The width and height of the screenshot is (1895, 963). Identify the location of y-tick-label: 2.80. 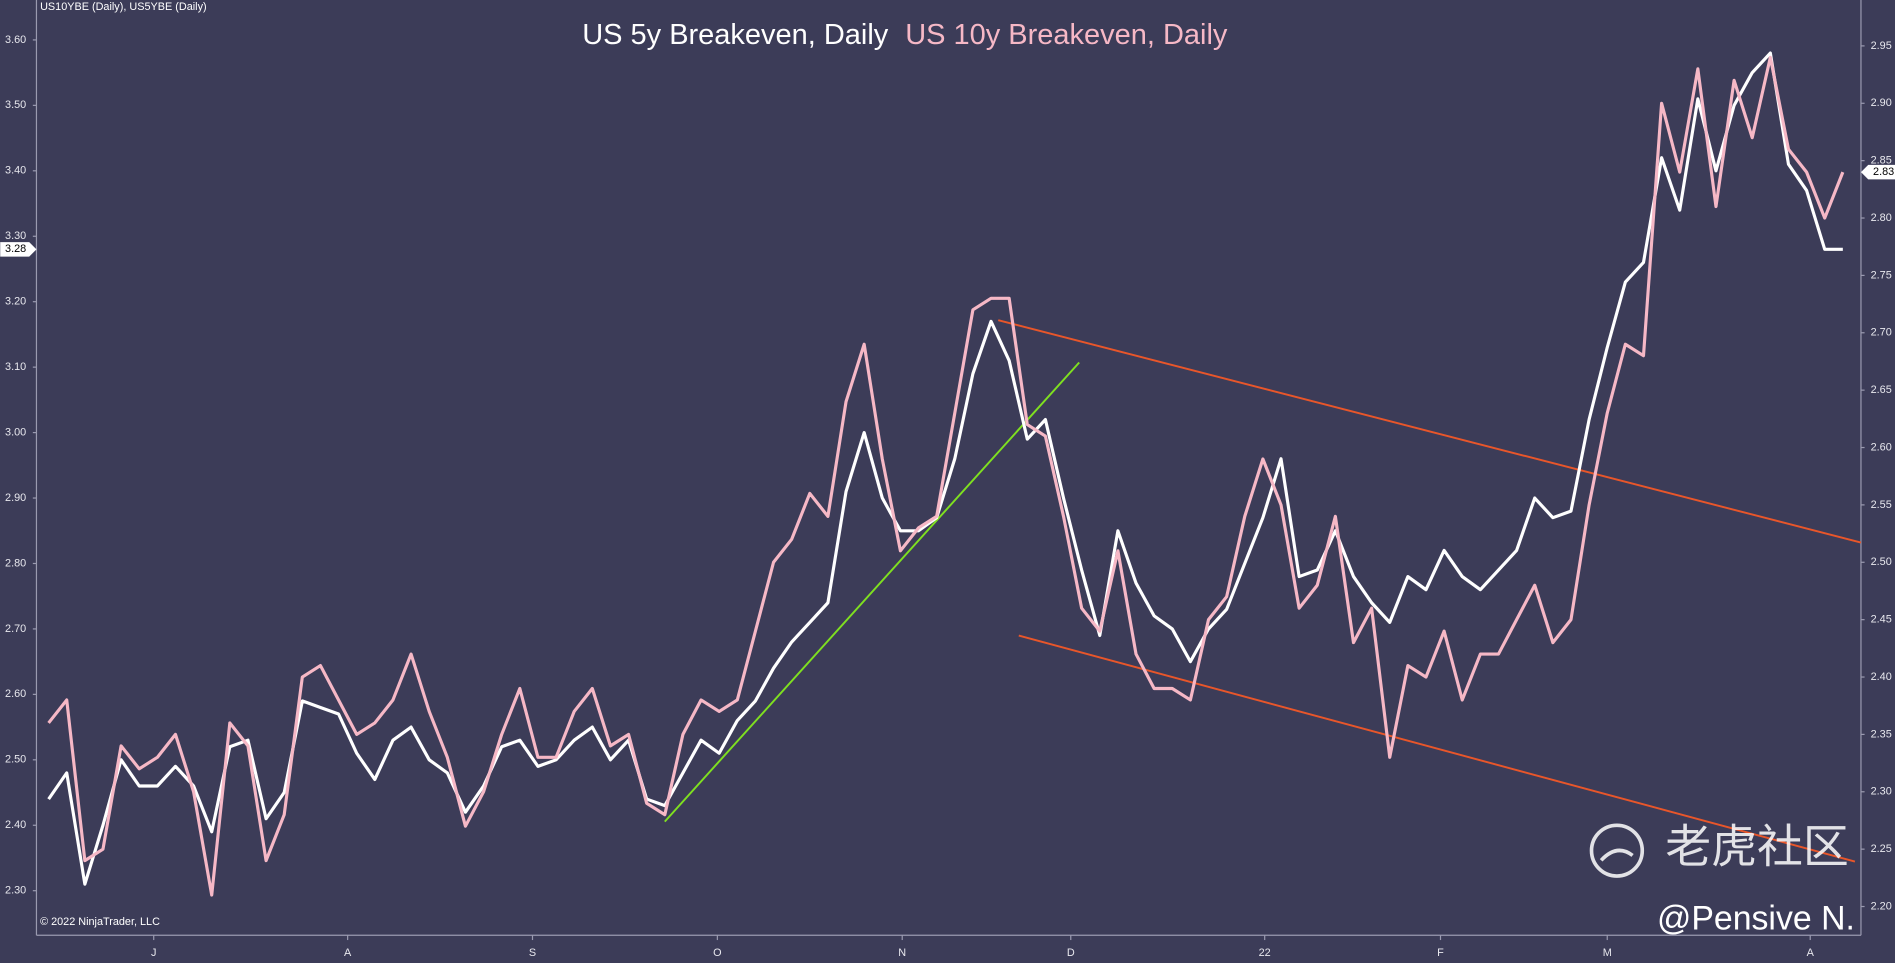
(15, 563).